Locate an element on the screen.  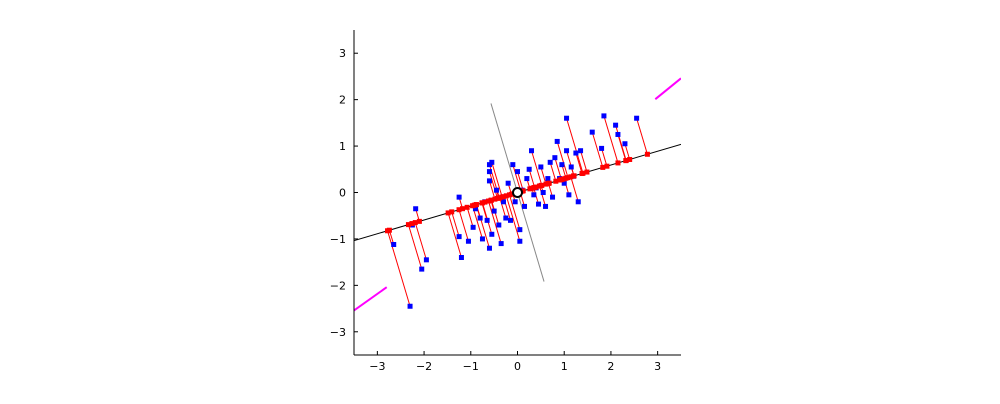
x-tick-label: −1 is located at coordinates (471, 366).